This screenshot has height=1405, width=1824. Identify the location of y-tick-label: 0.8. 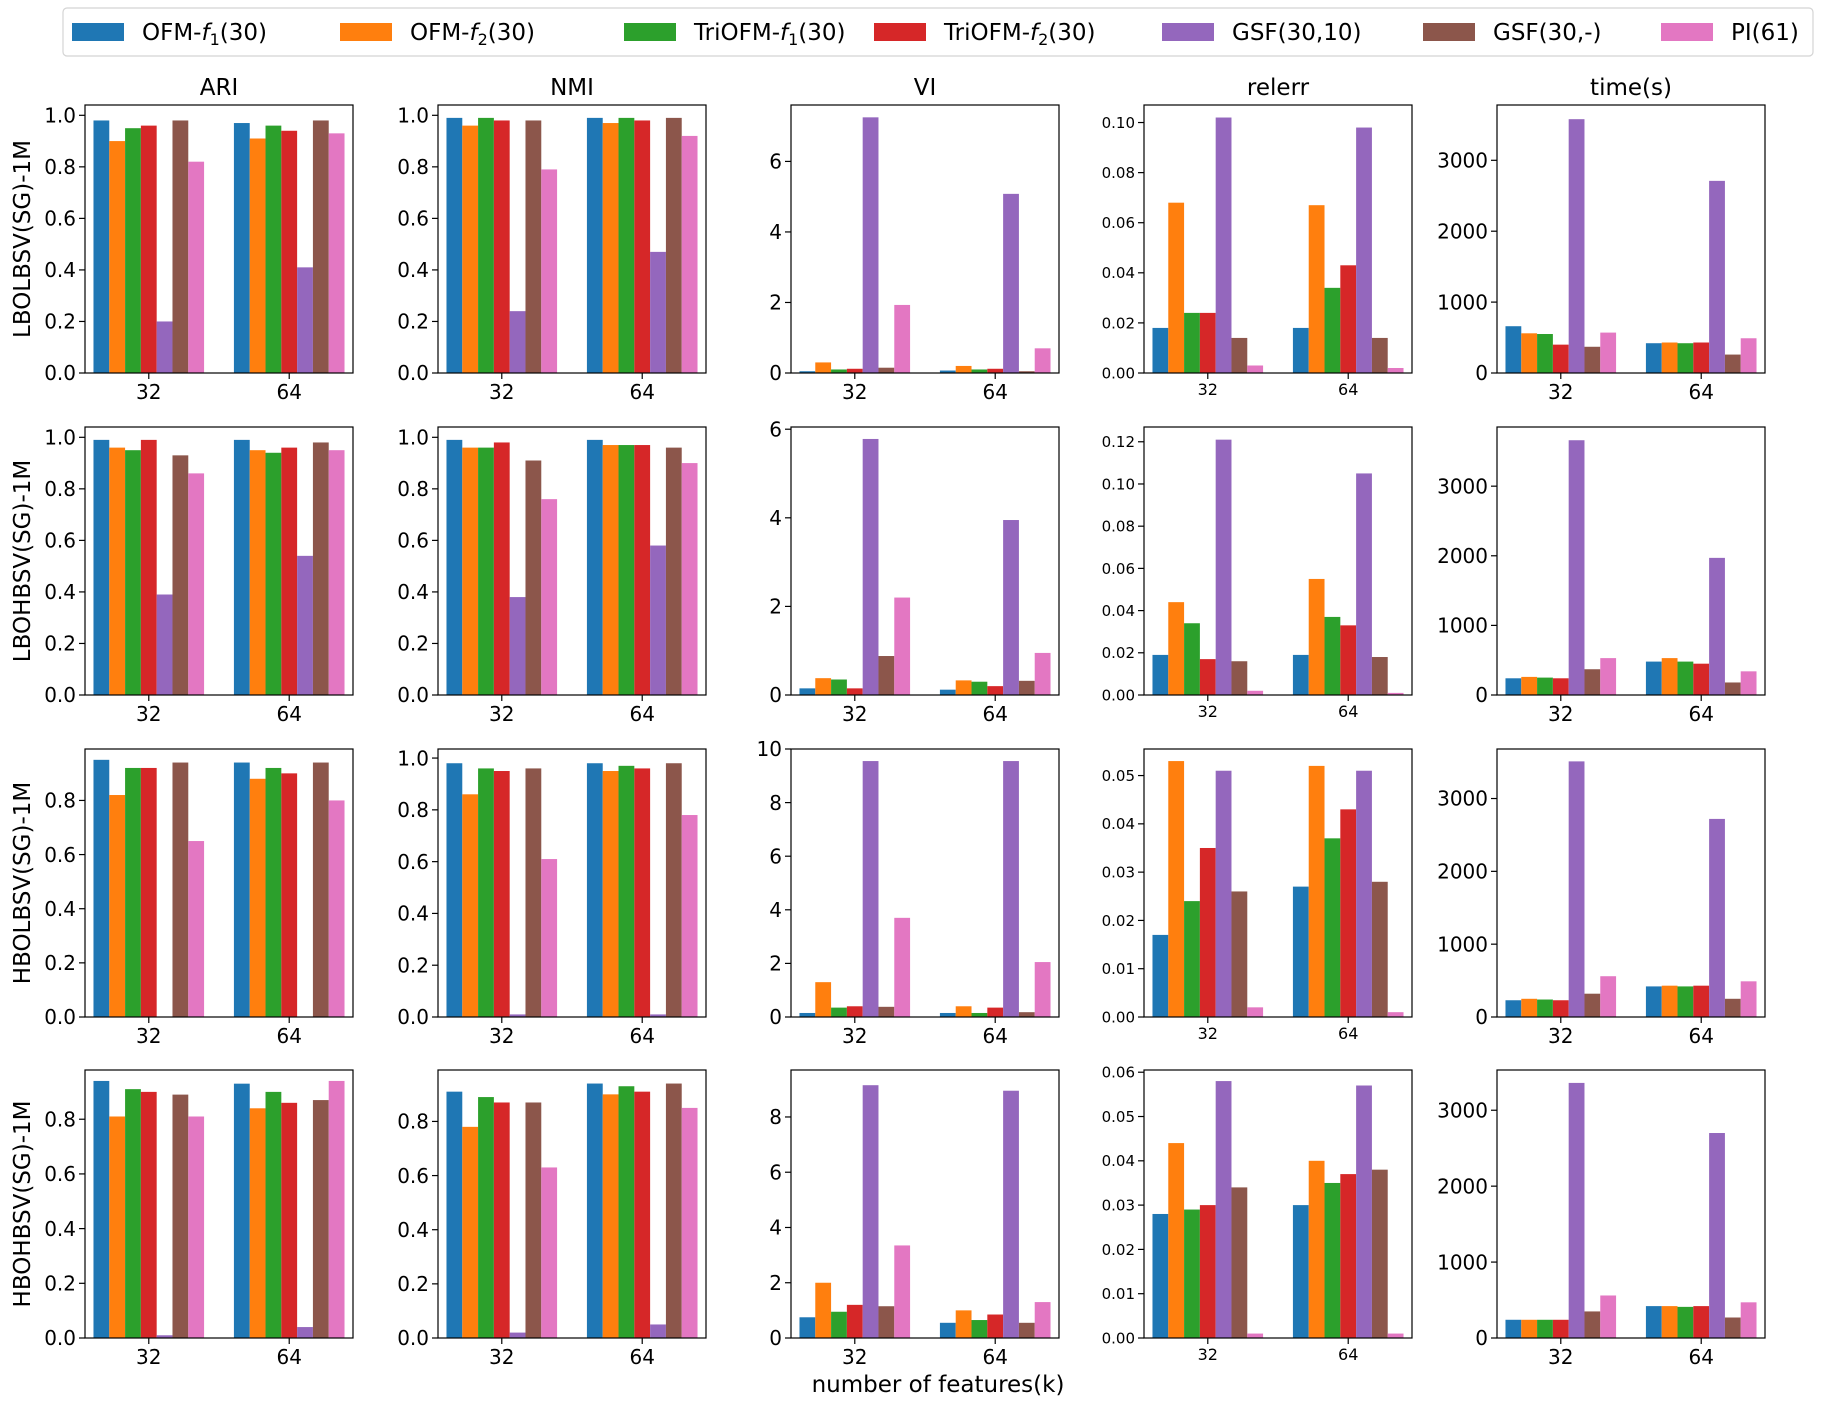
(60, 167).